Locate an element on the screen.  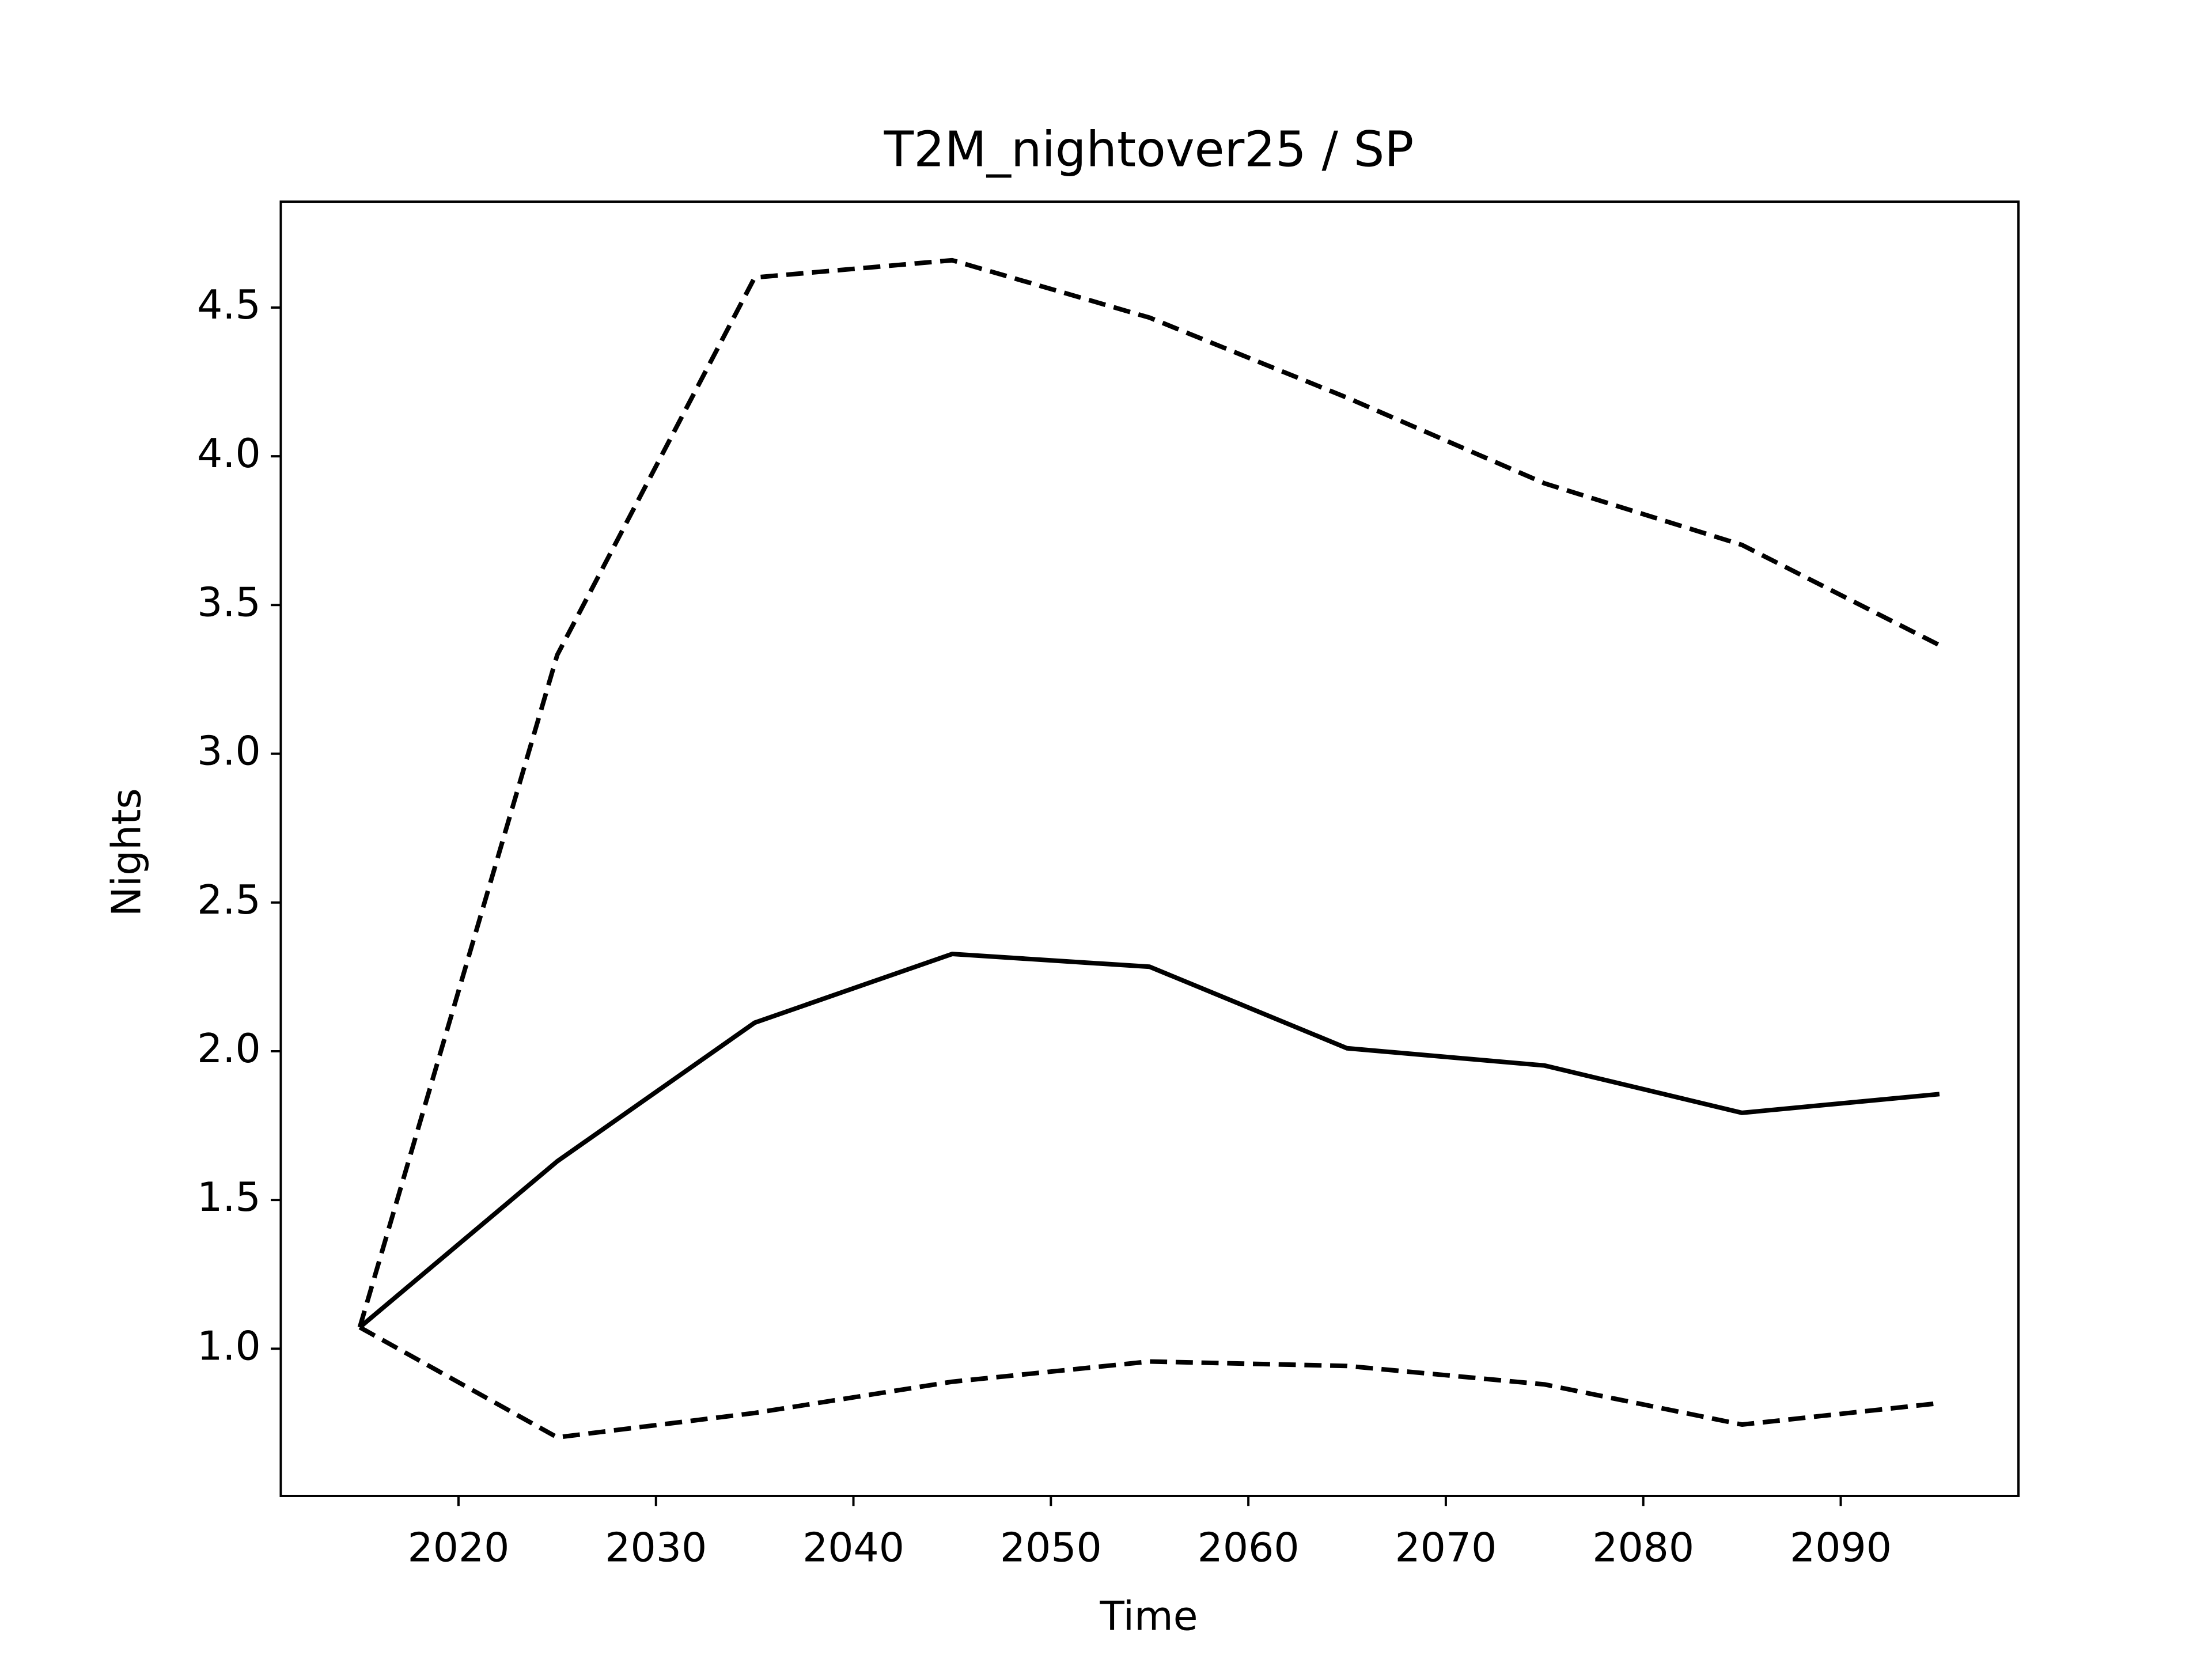
x-axis-label: Time is located at coordinates (1148, 1616).